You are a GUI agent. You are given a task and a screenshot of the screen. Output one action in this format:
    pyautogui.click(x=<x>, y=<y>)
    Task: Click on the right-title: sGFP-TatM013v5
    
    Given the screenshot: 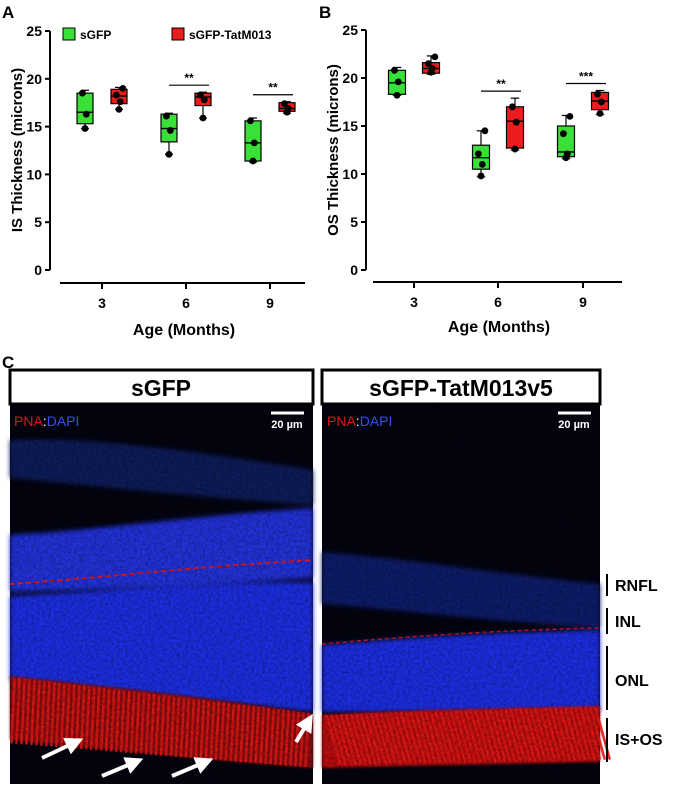 What is the action you would take?
    pyautogui.click(x=461, y=388)
    